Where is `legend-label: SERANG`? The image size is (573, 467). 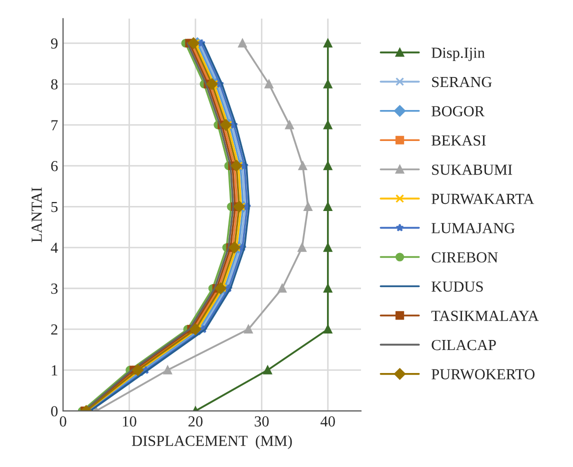 legend-label: SERANG is located at coordinates (462, 82).